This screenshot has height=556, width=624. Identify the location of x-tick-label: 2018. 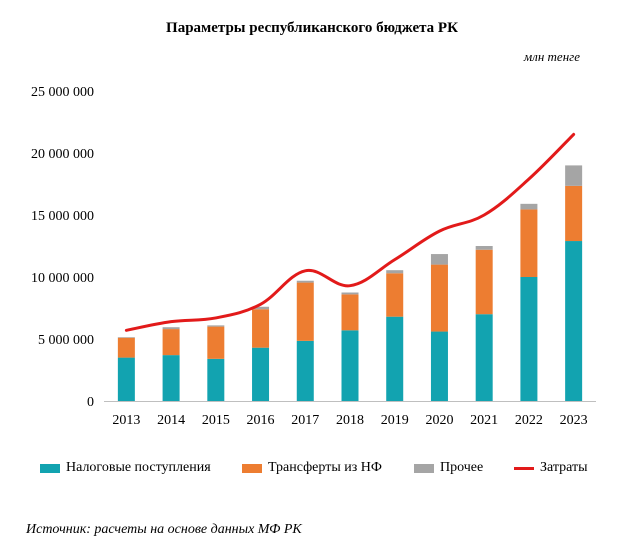
(350, 420).